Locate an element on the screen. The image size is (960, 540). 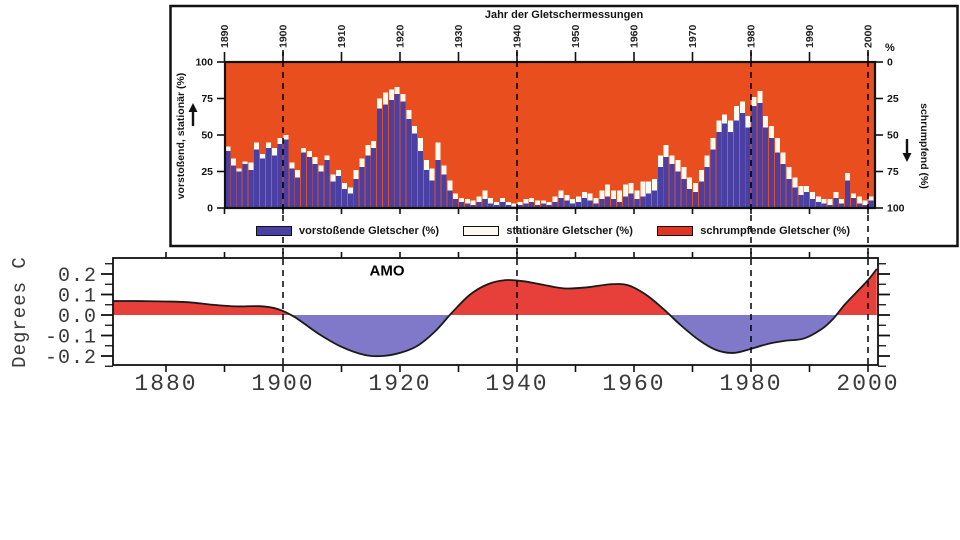
amo-series-label: AMO is located at coordinates (387, 271).